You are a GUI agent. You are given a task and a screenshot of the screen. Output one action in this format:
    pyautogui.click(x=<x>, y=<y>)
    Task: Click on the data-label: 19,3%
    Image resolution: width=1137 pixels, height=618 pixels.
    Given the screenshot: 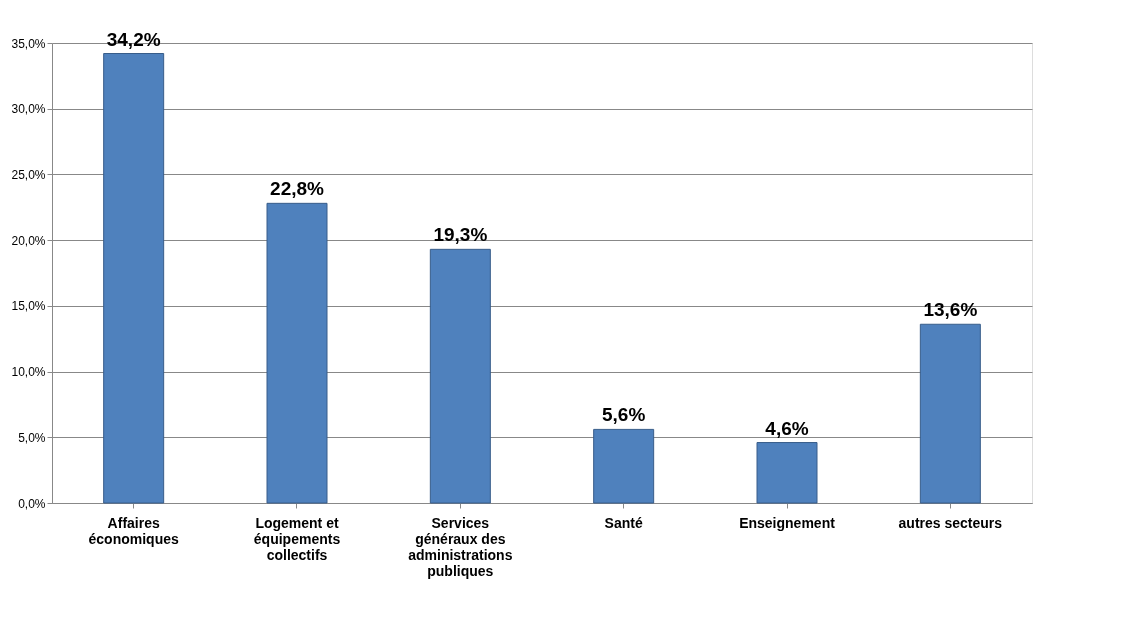 What is the action you would take?
    pyautogui.click(x=460, y=235)
    